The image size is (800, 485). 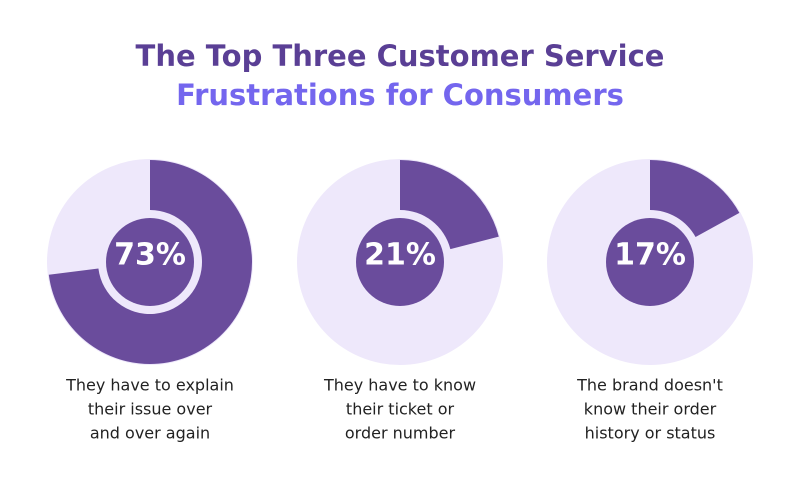 What do you see at coordinates (650, 409) in the screenshot?
I see `caption: know their order` at bounding box center [650, 409].